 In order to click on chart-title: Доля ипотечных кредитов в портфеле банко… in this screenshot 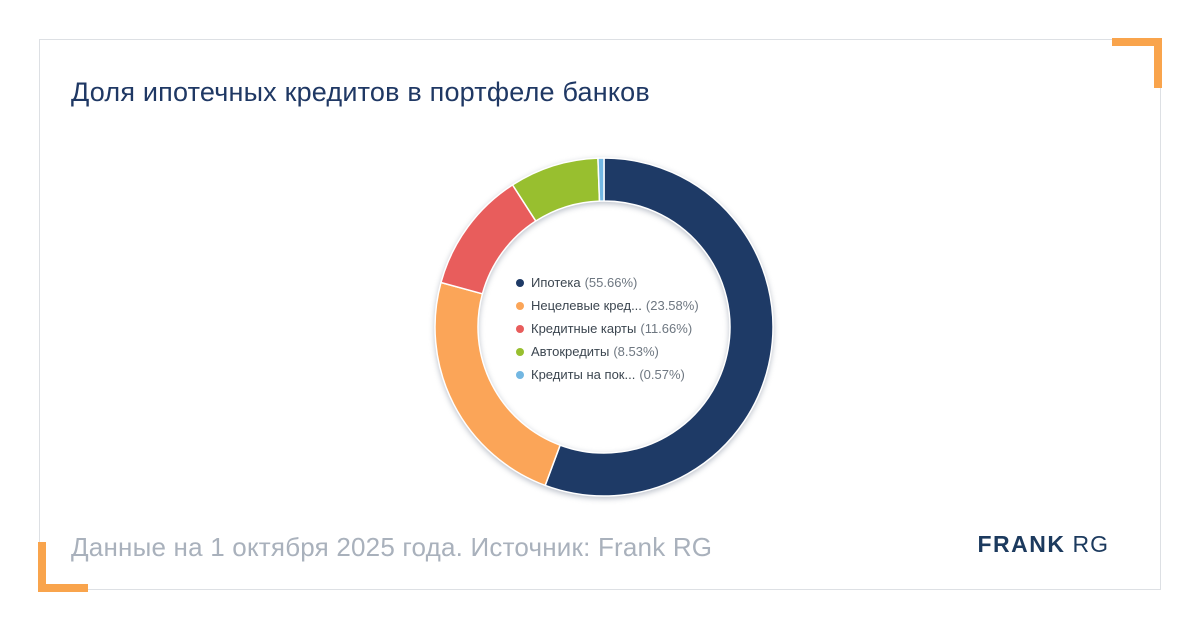, I will do `click(360, 92)`.